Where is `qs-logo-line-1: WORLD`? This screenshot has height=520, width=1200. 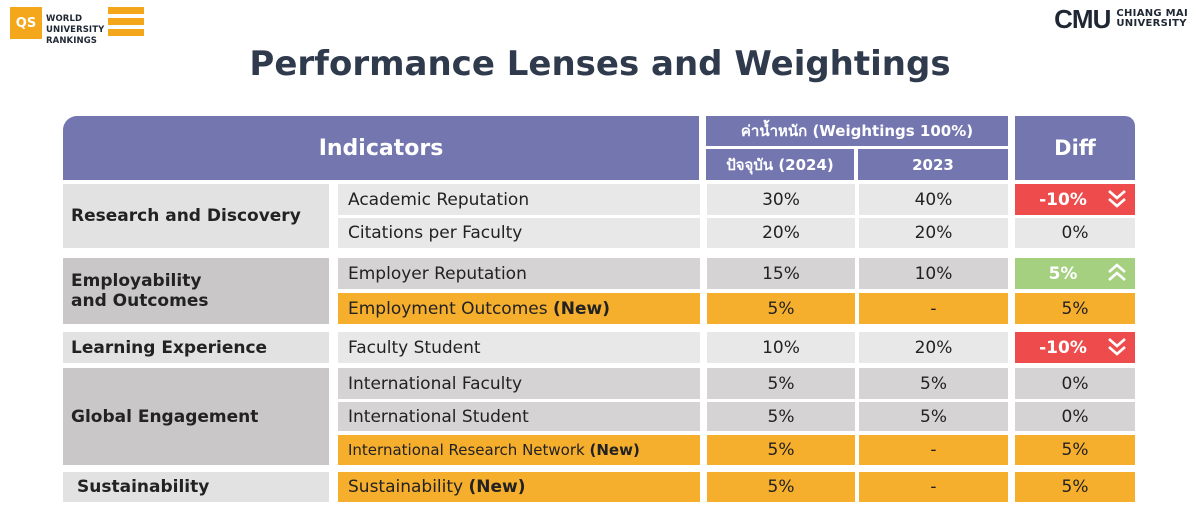 qs-logo-line-1: WORLD is located at coordinates (66, 19).